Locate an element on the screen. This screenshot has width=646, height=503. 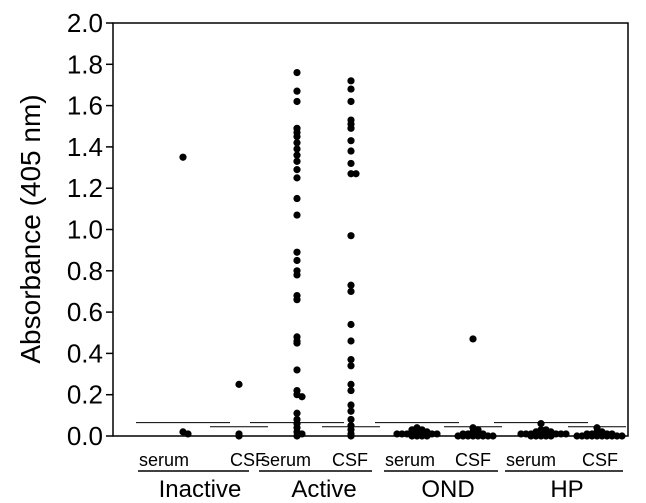
y-tick-label: 0.0 is located at coordinates (85, 436).